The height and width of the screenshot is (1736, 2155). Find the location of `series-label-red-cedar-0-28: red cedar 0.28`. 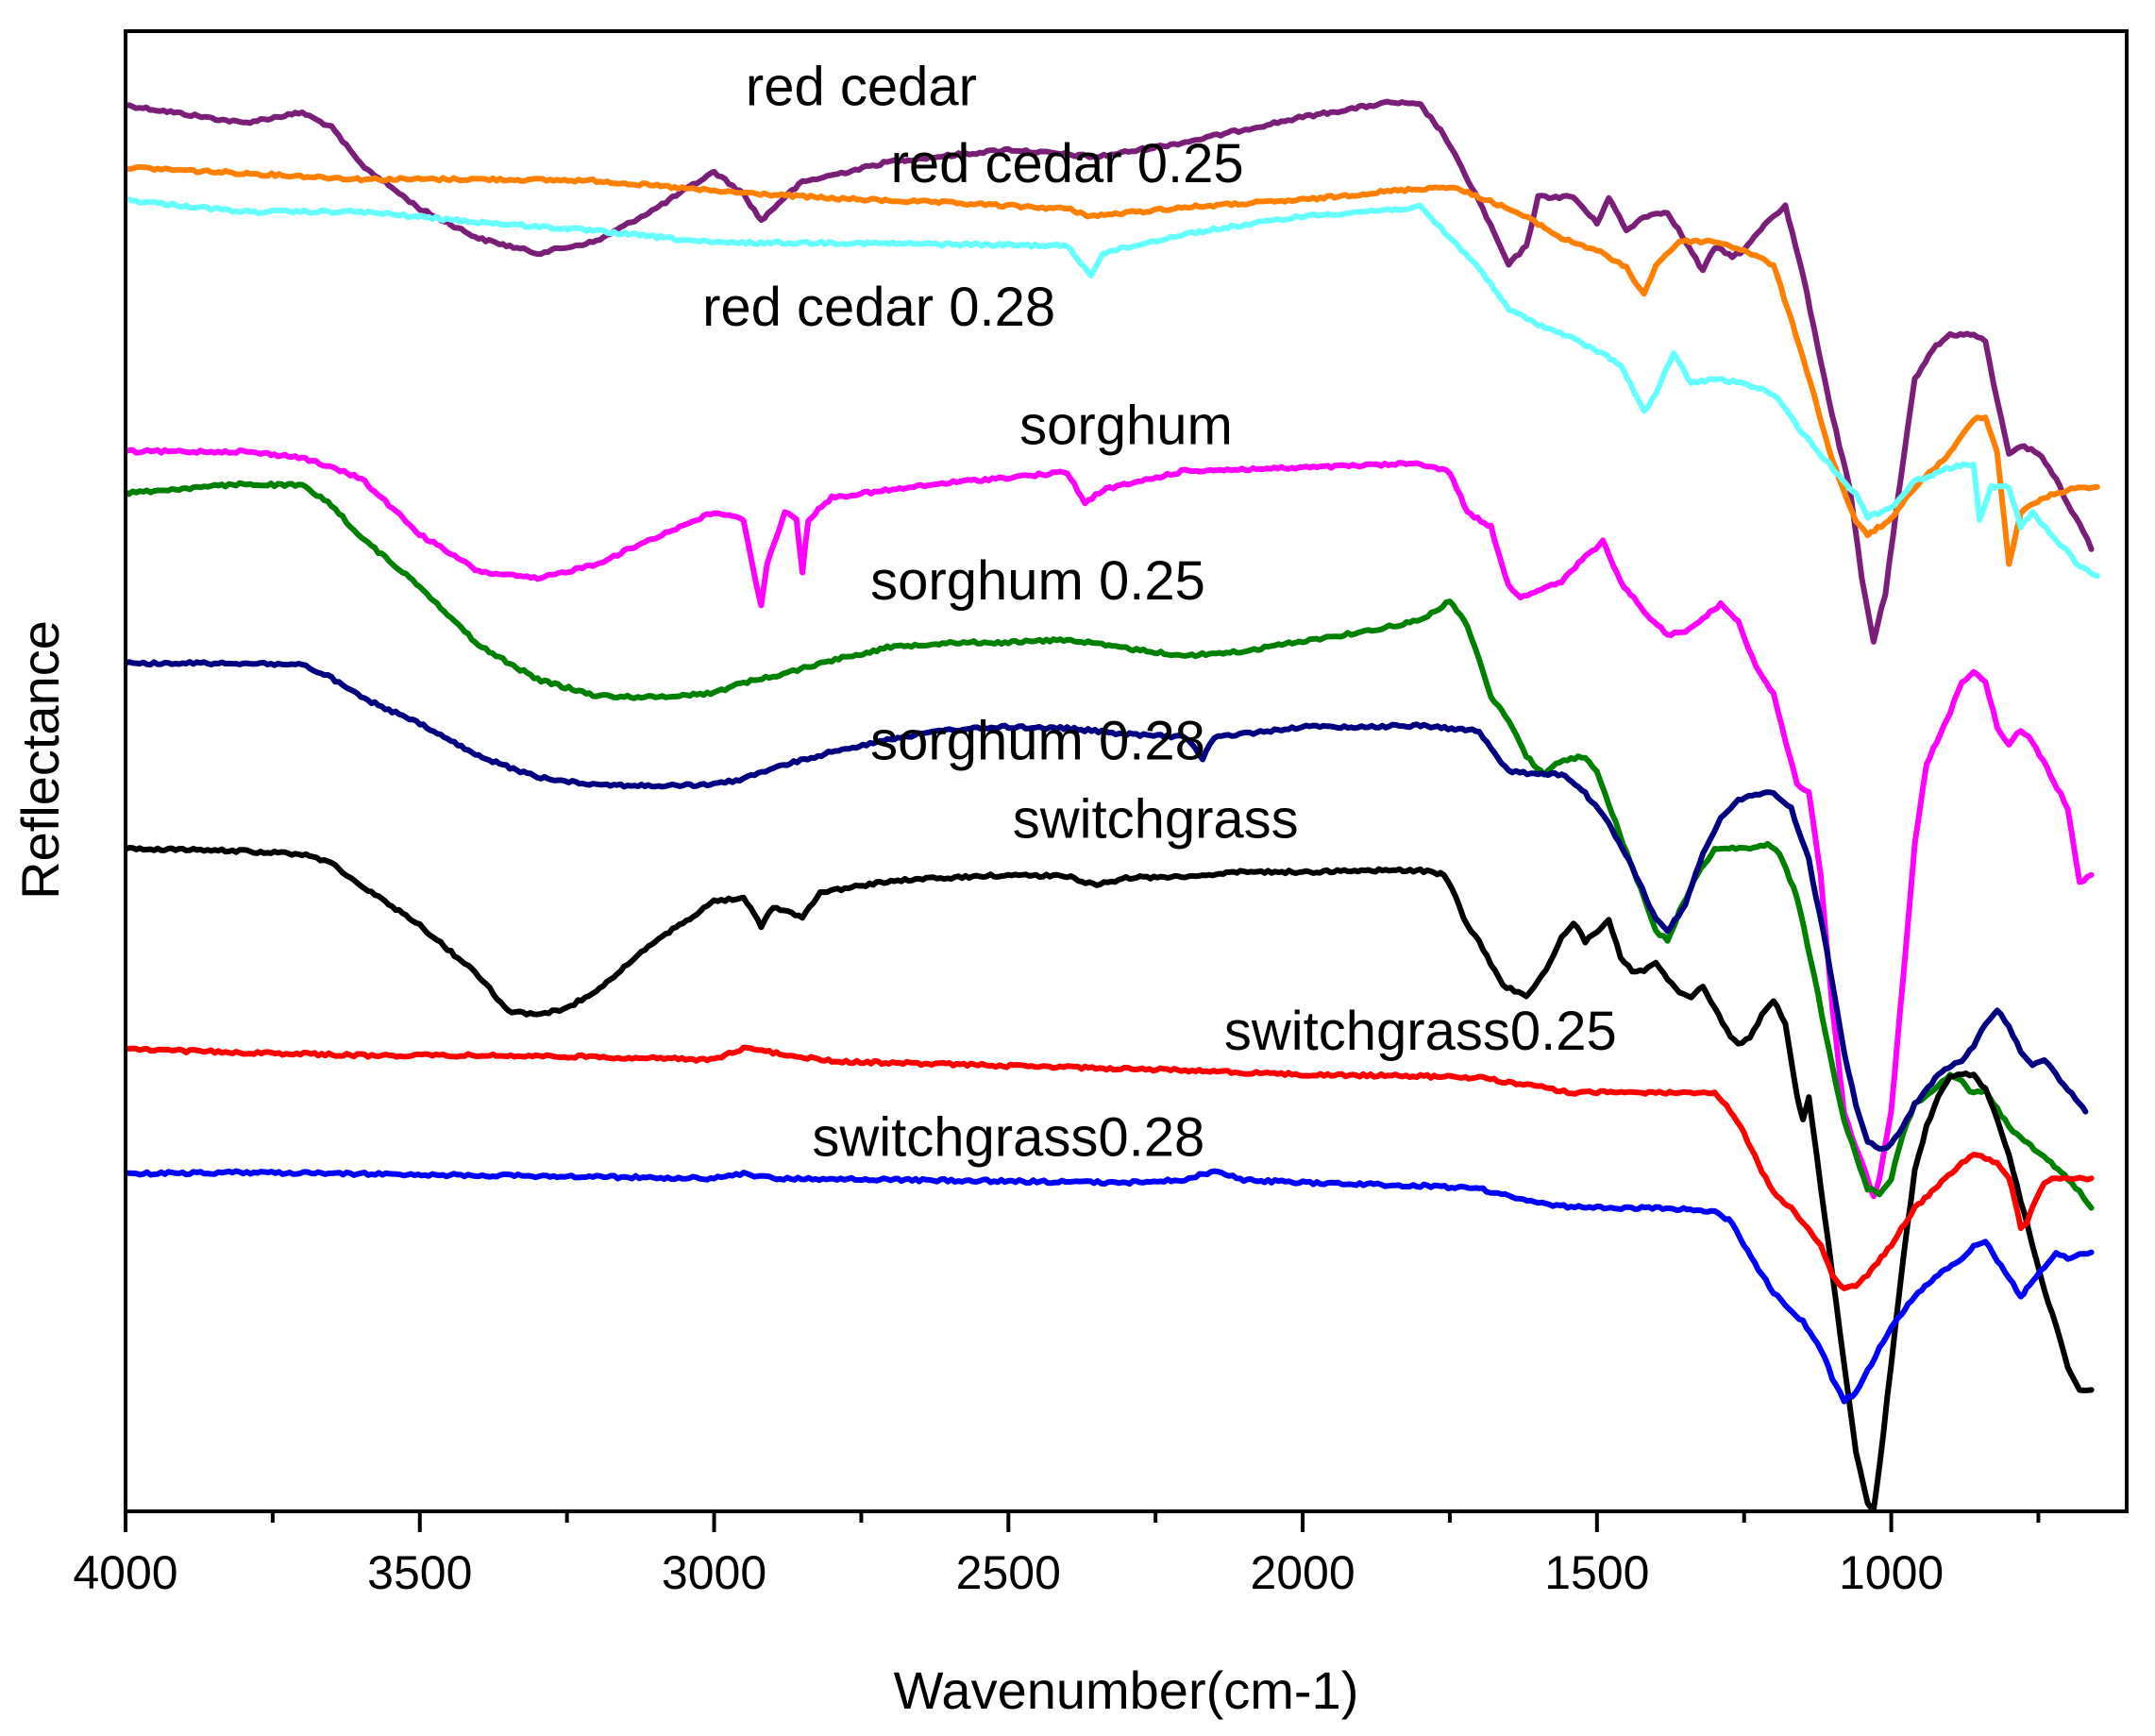

series-label-red-cedar-0-28: red cedar 0.28 is located at coordinates (878, 308).